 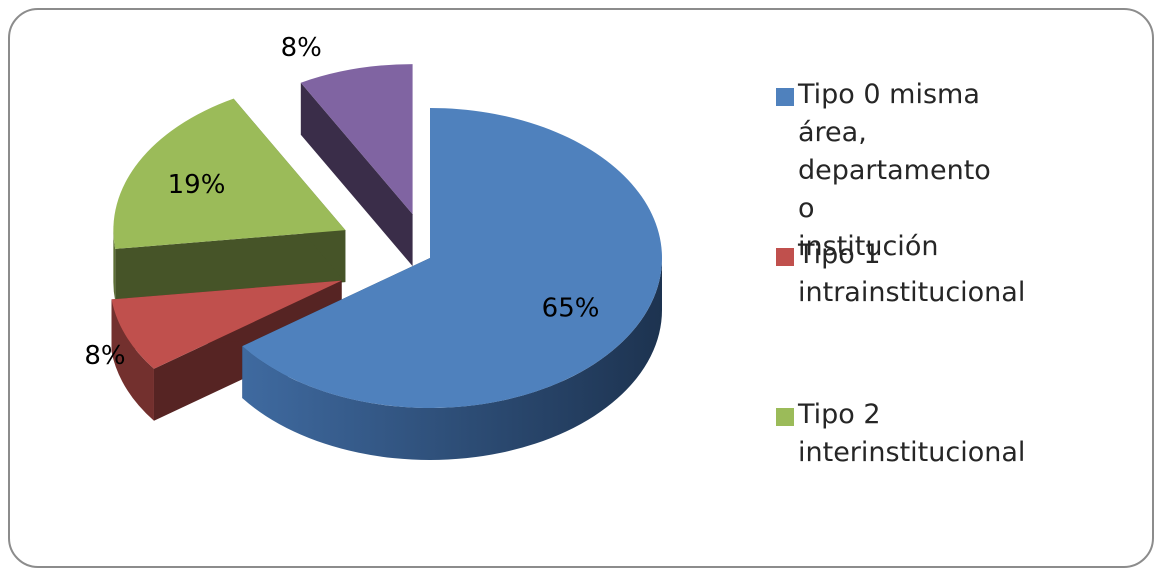 What do you see at coordinates (912, 433) in the screenshot?
I see `legend-label-tipo-2: Tipo 2 interinstitucional` at bounding box center [912, 433].